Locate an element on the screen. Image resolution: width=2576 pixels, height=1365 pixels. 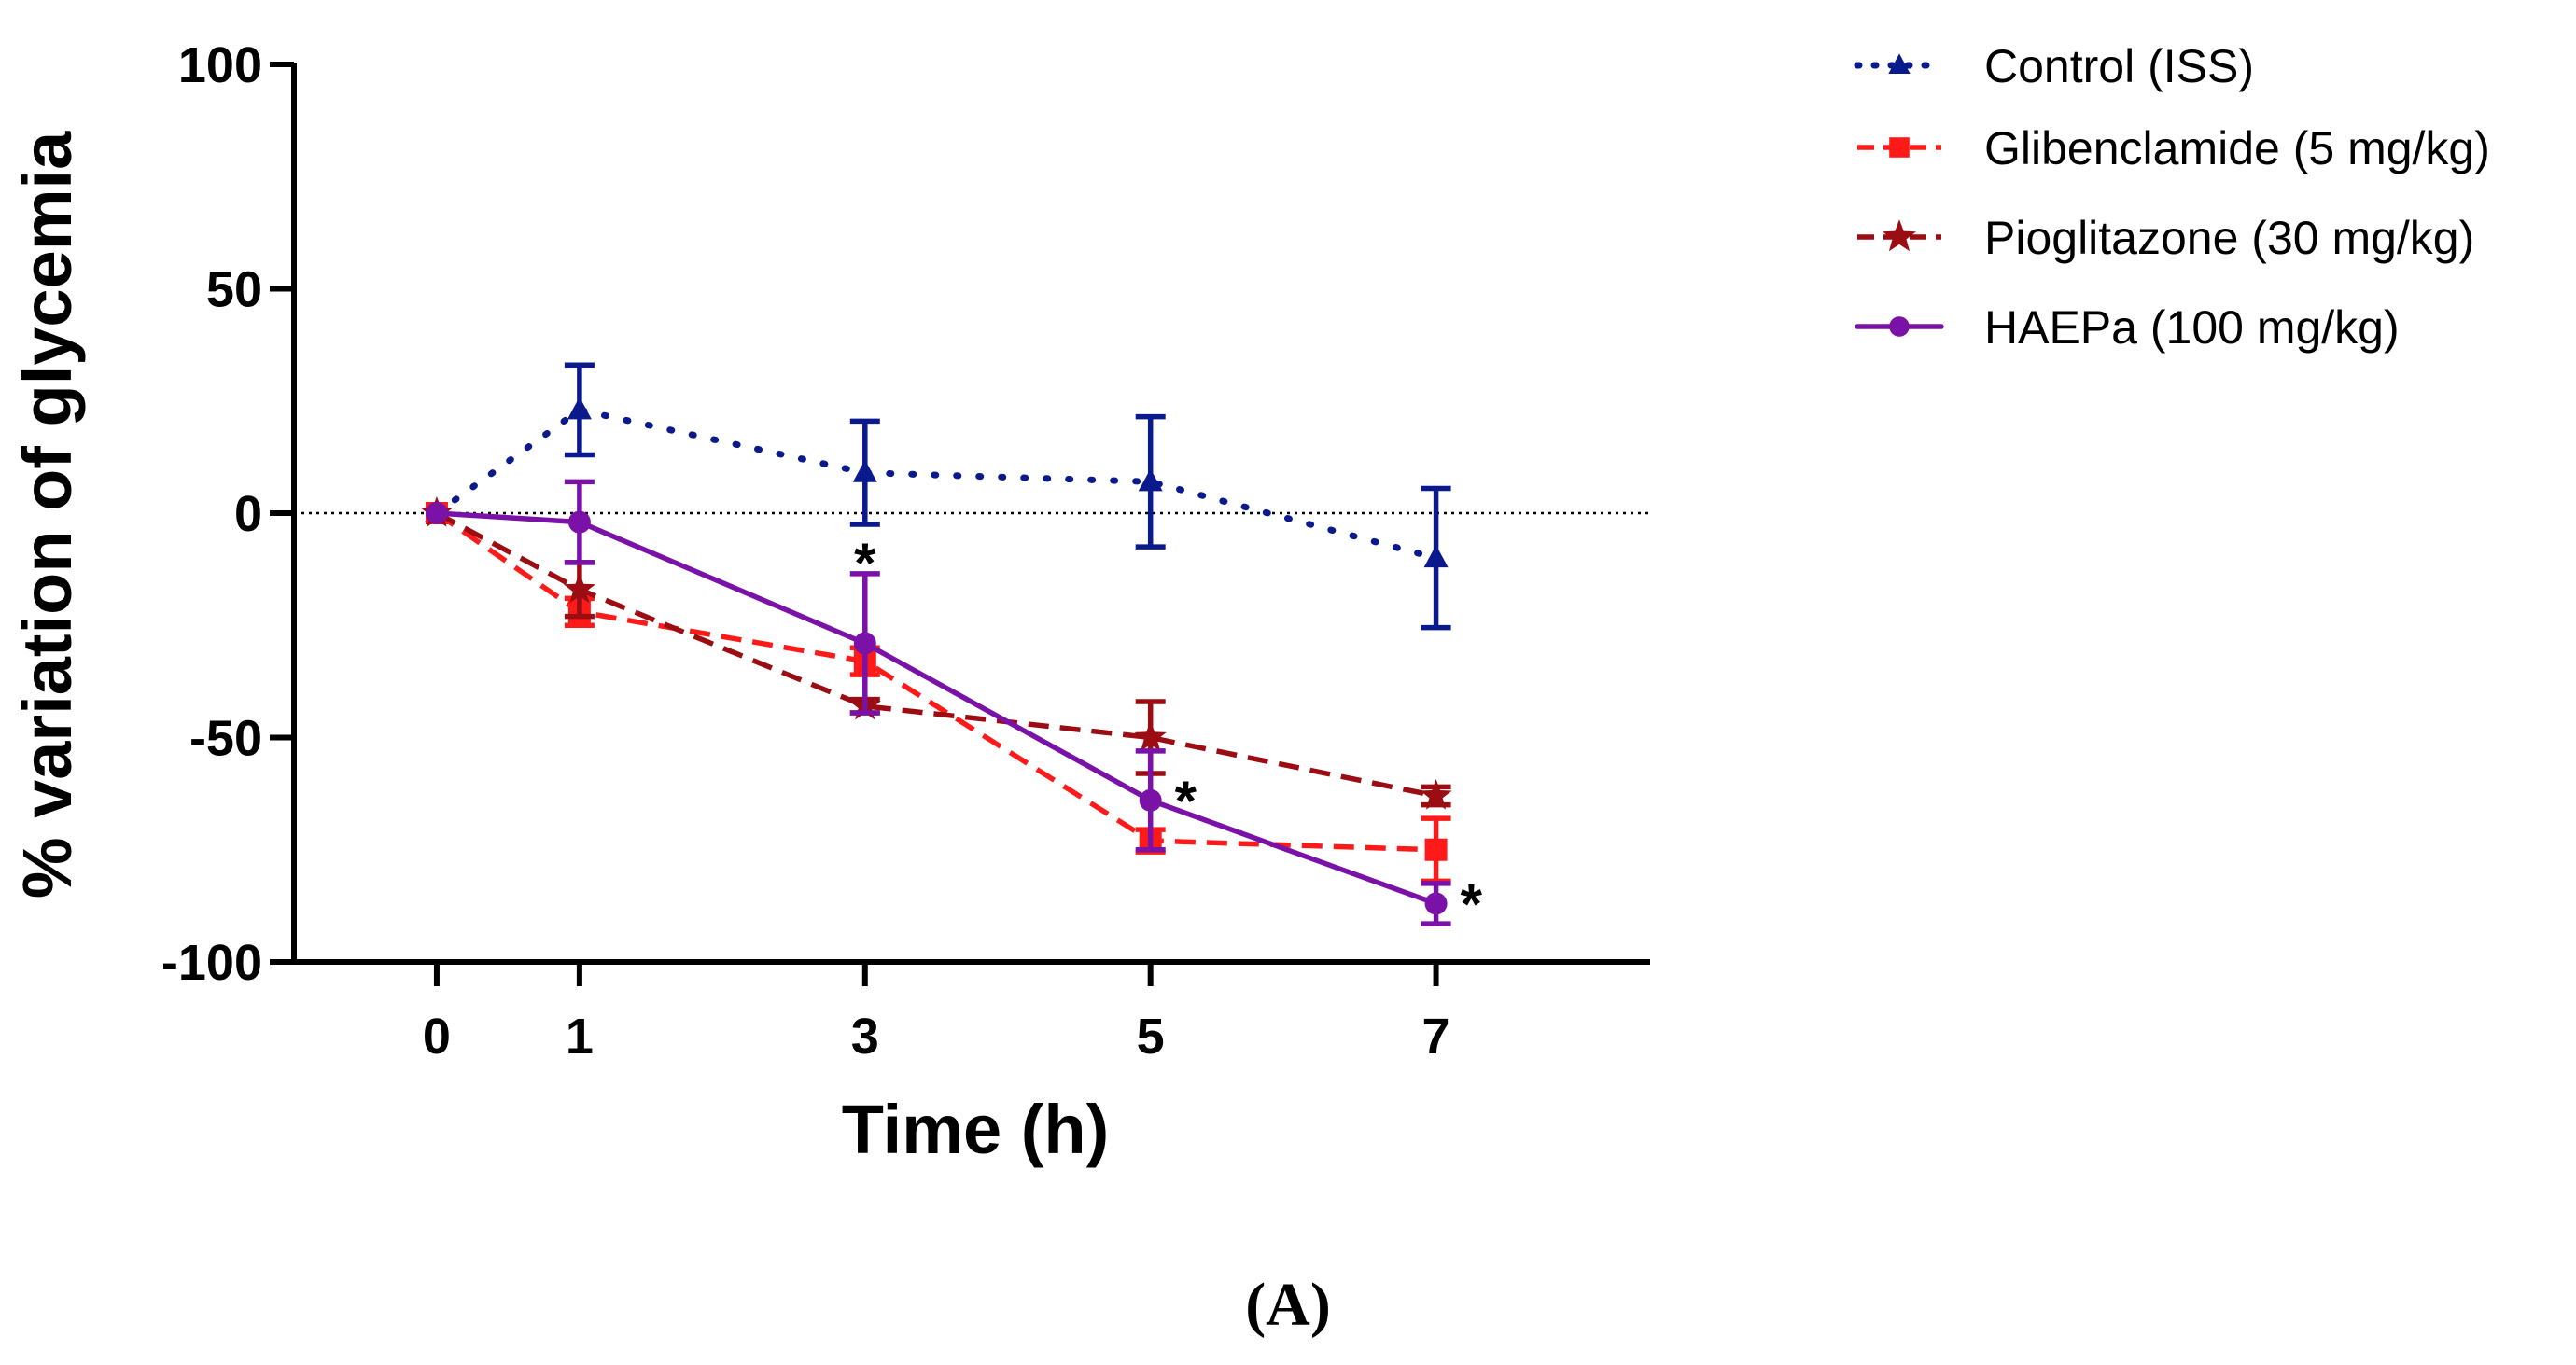
x-tick-label: 3 is located at coordinates (865, 1037).